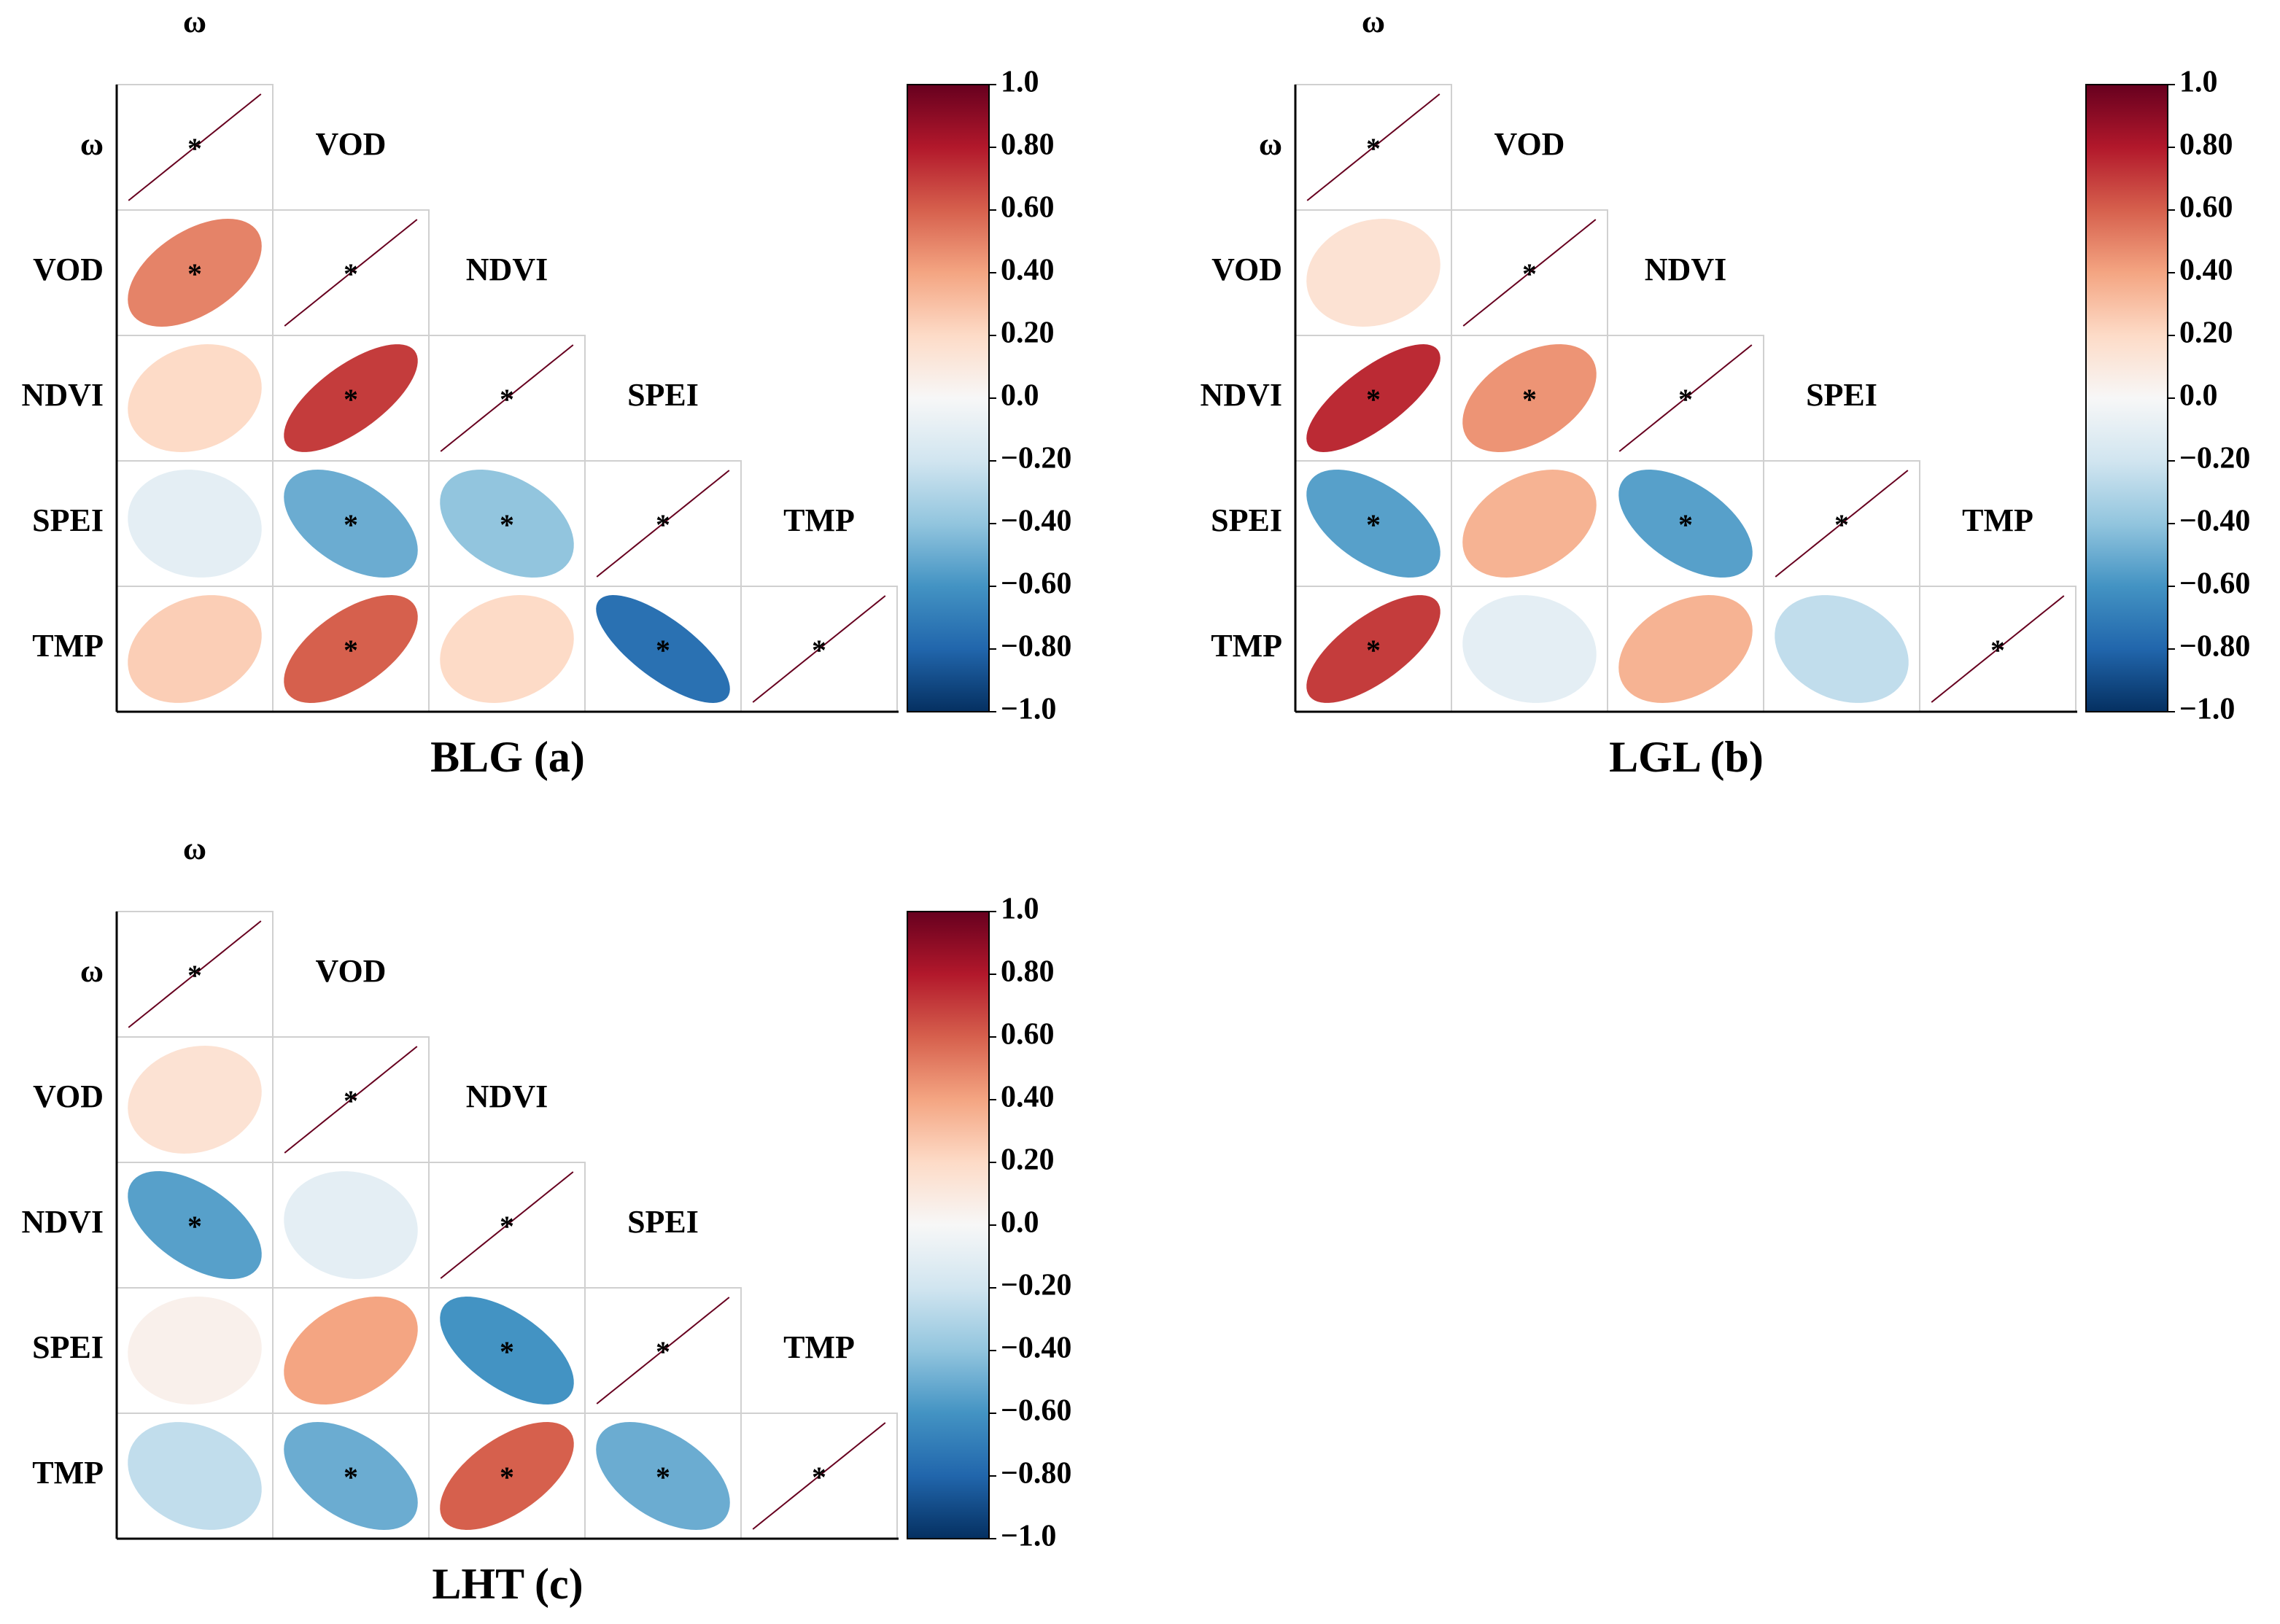 The height and width of the screenshot is (1624, 2280). What do you see at coordinates (948, 398) in the screenshot?
I see `colorbar` at bounding box center [948, 398].